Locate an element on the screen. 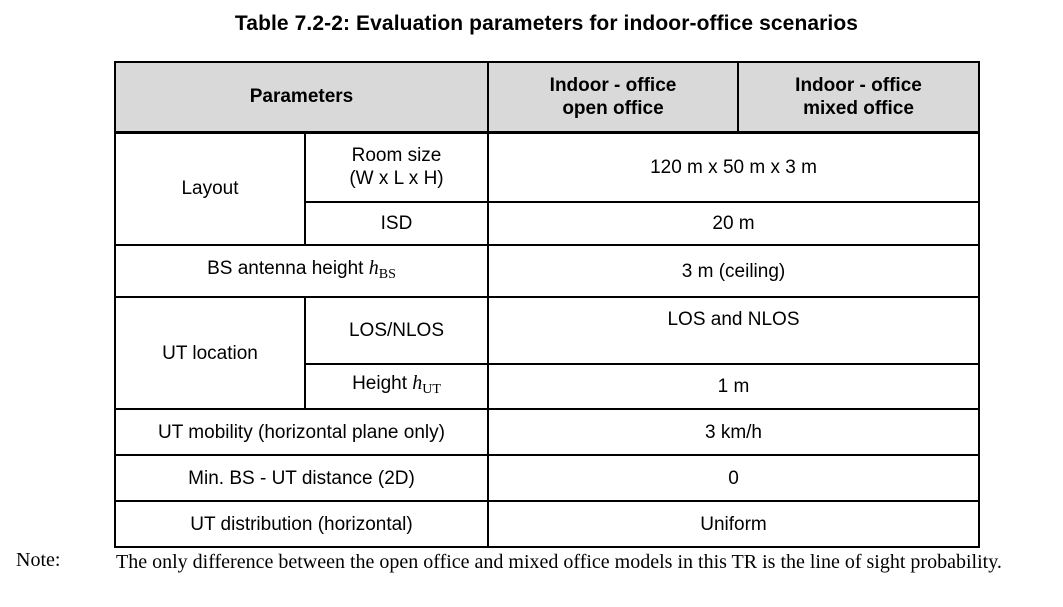  ut-mobility-value: 3 km/h is located at coordinates (733, 432).